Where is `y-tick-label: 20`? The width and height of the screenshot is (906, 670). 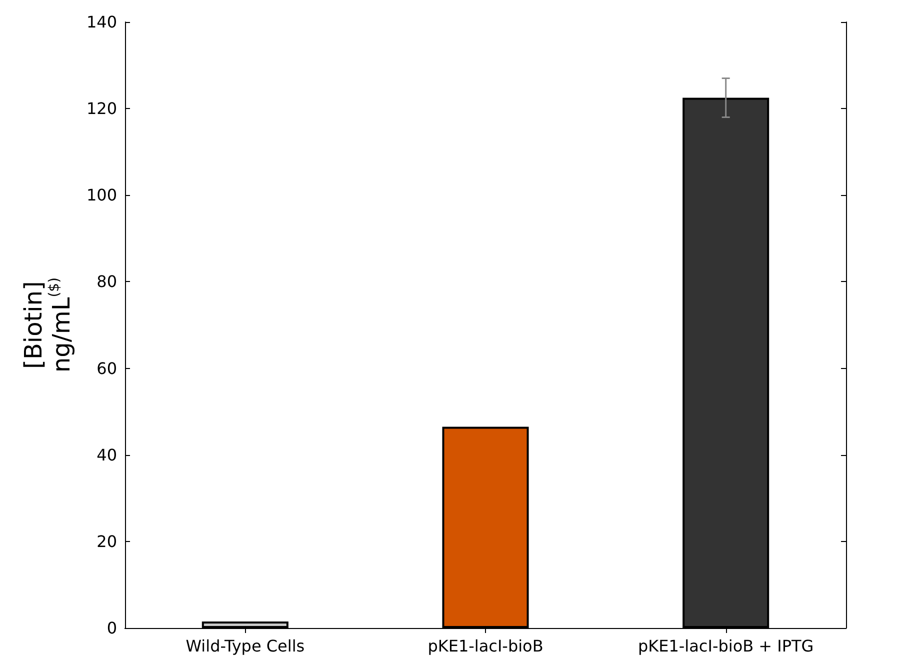
y-tick-label: 20 is located at coordinates (106, 541).